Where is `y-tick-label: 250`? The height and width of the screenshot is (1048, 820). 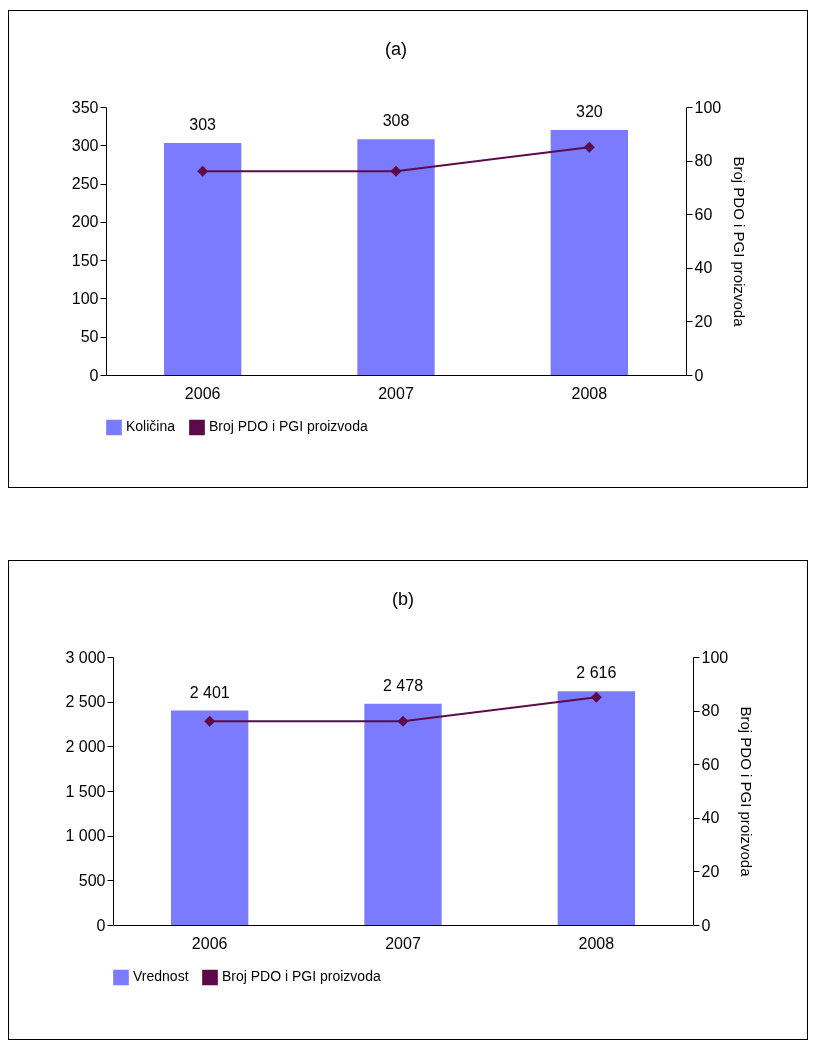 y-tick-label: 250 is located at coordinates (85, 184).